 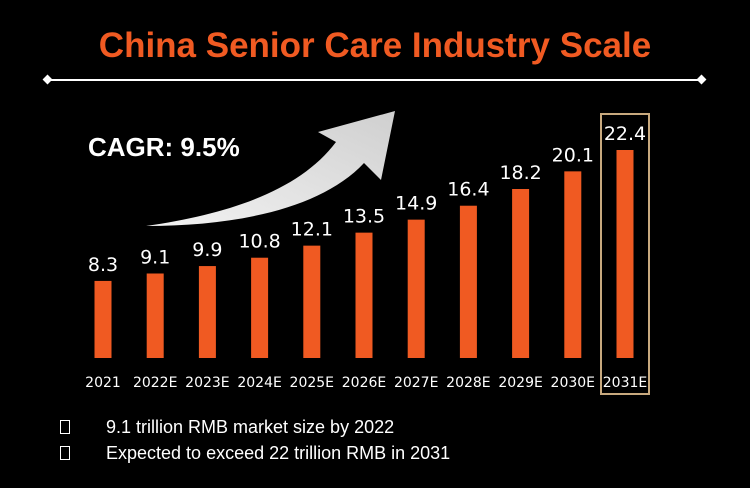 What do you see at coordinates (375, 80) in the screenshot?
I see `title-divider` at bounding box center [375, 80].